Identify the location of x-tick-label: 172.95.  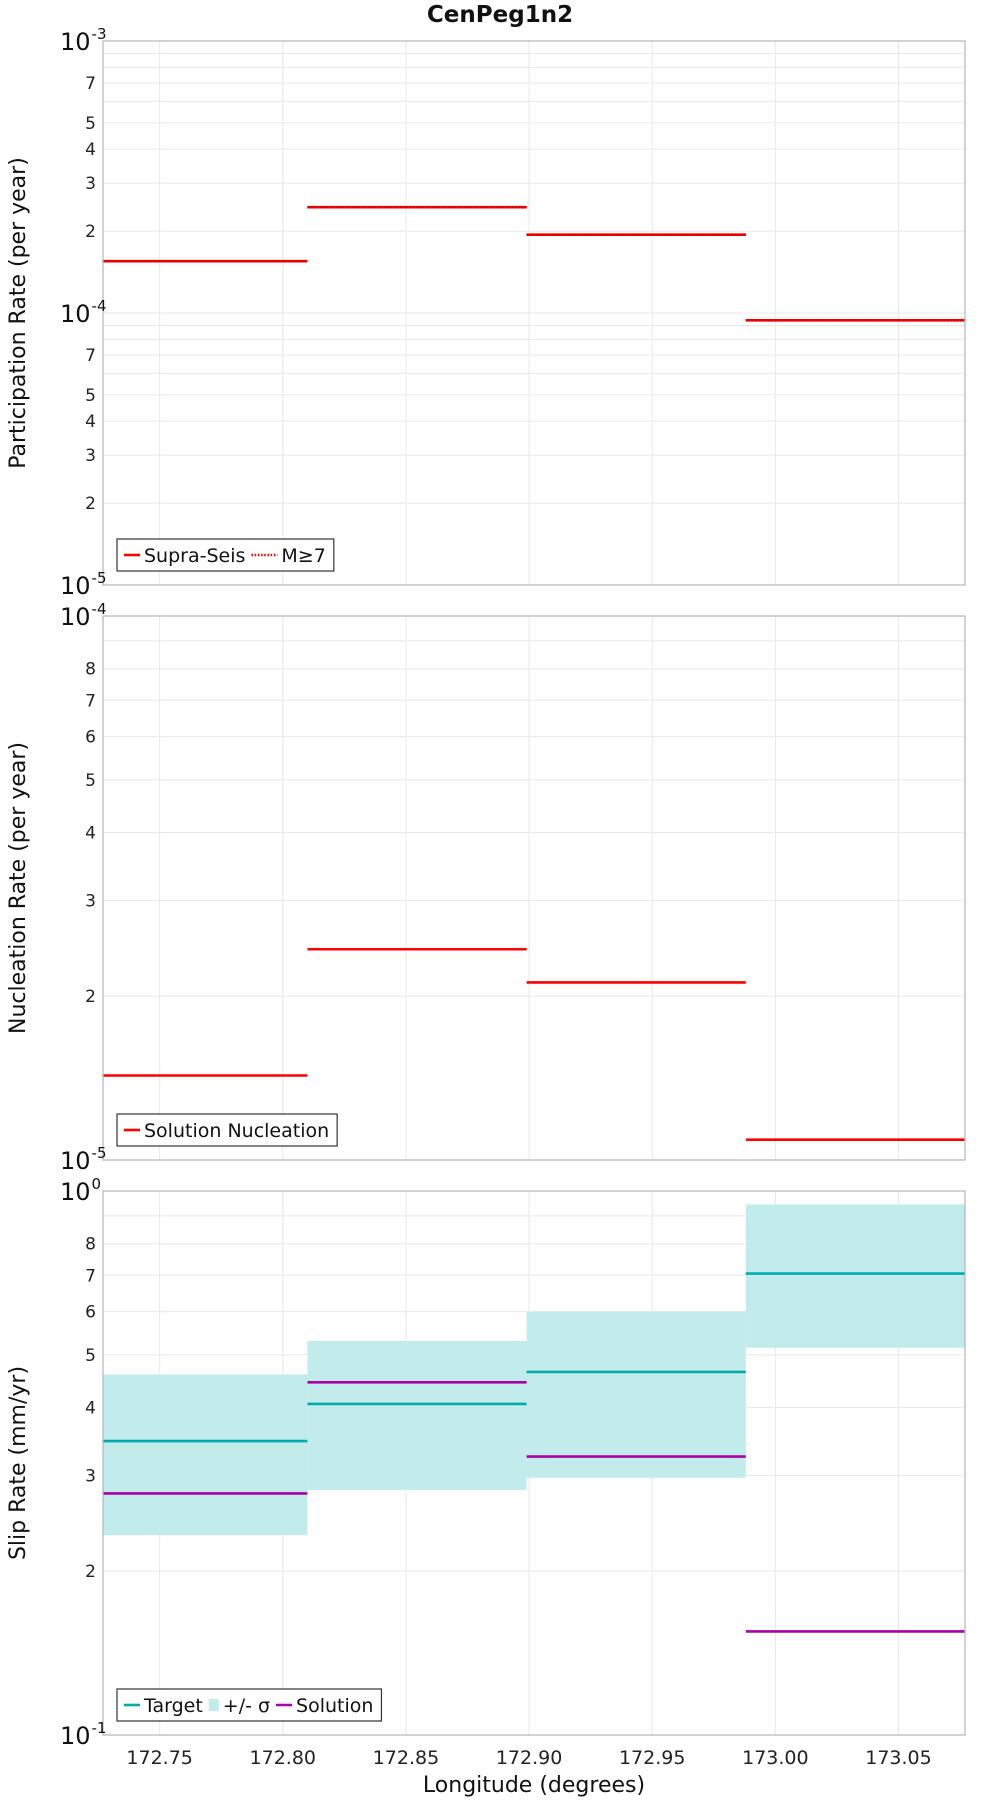
(652, 1758).